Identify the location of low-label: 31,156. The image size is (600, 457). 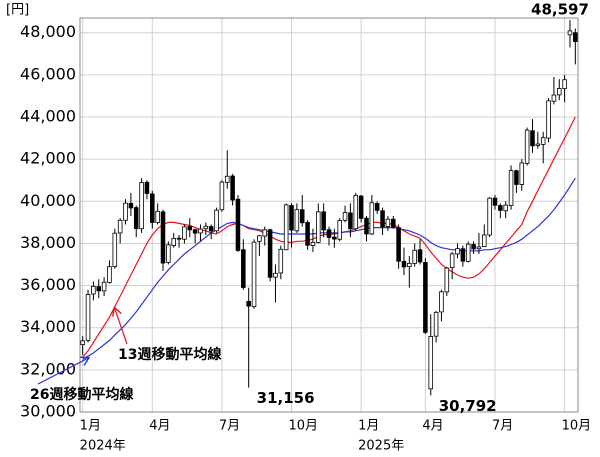
(286, 398).